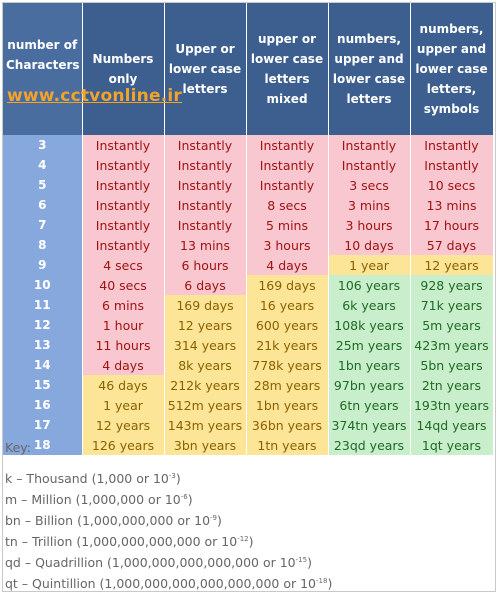 The width and height of the screenshot is (498, 594). Describe the element at coordinates (369, 425) in the screenshot. I see `crack-time-cell: 374tn years` at that location.